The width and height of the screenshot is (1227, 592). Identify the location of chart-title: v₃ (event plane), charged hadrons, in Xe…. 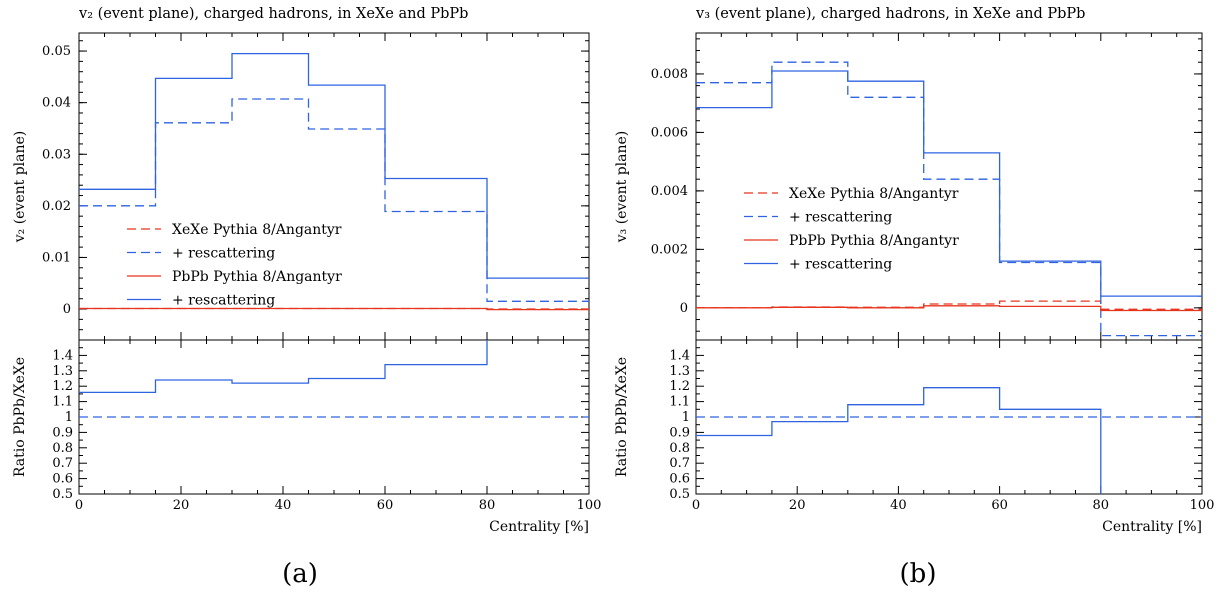
(890, 14).